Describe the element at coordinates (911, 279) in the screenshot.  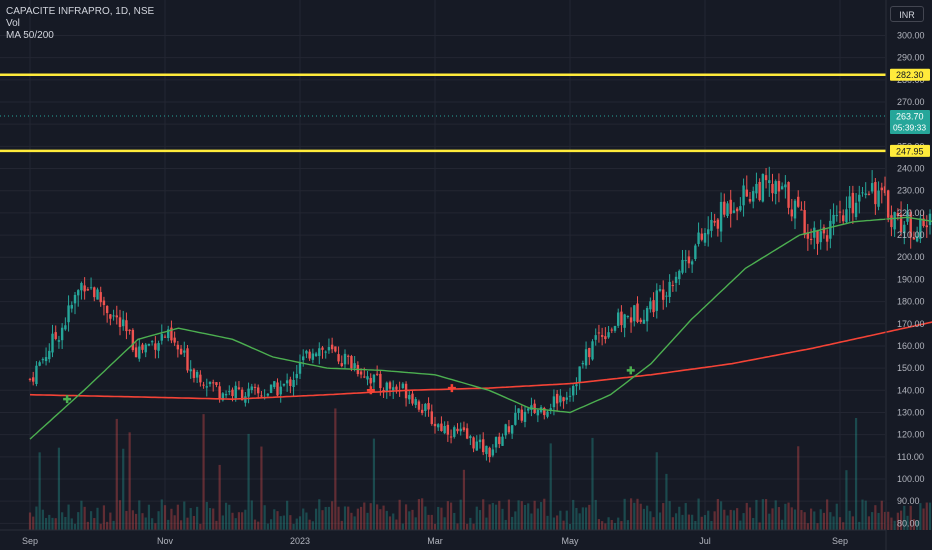
I see `y-tick-label: 190.00` at that location.